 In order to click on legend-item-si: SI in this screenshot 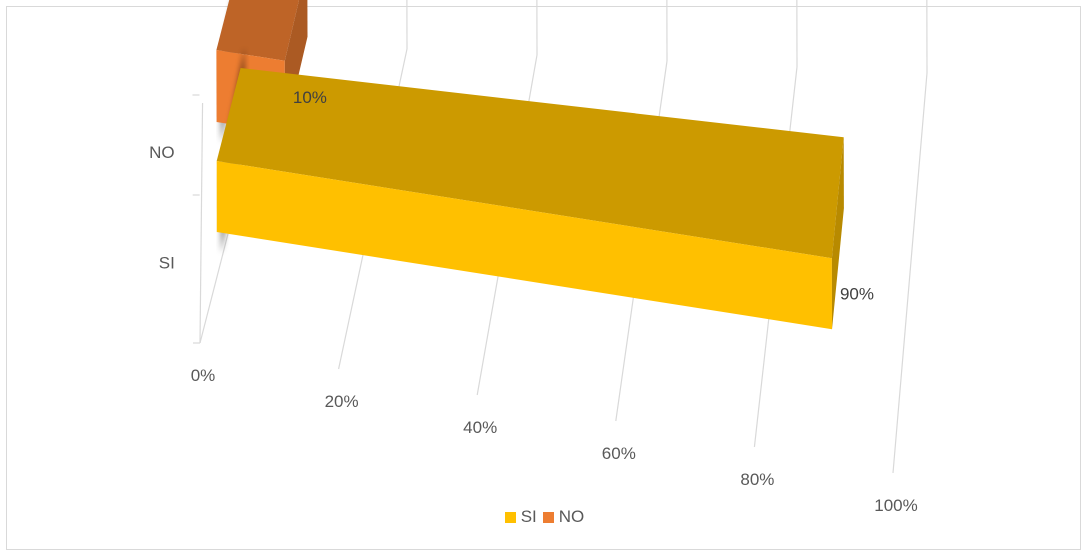, I will do `click(520, 517)`.